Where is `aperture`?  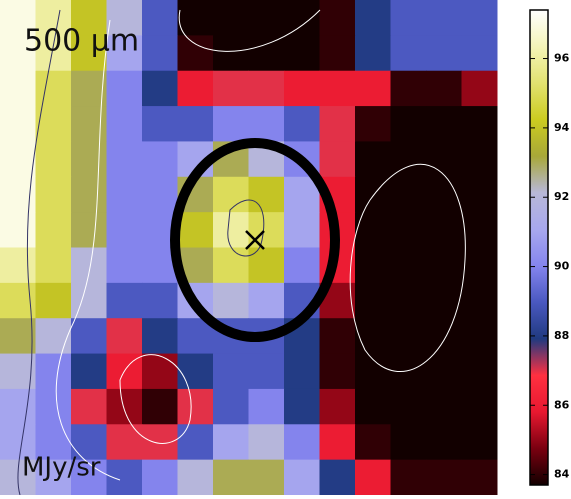 aperture is located at coordinates (255, 240).